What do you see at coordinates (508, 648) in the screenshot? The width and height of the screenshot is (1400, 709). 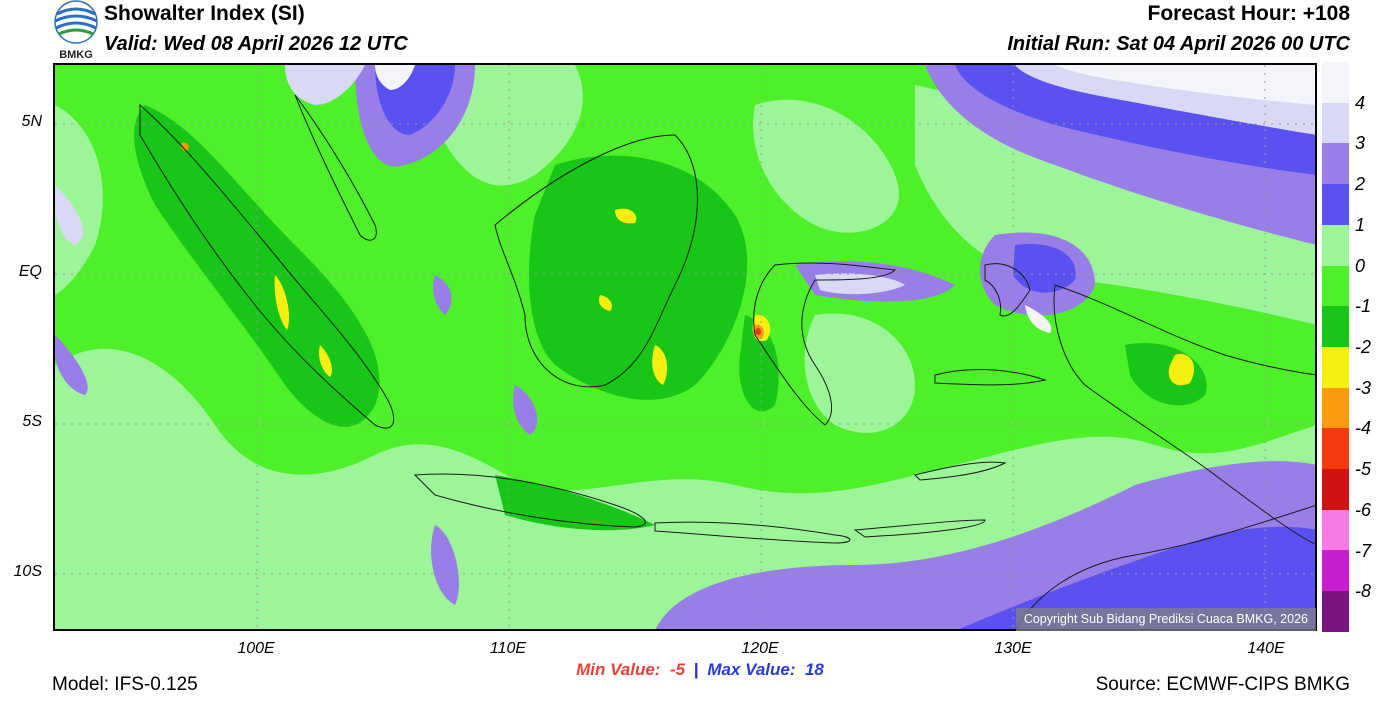 I see `lon-label-110e: 110E` at bounding box center [508, 648].